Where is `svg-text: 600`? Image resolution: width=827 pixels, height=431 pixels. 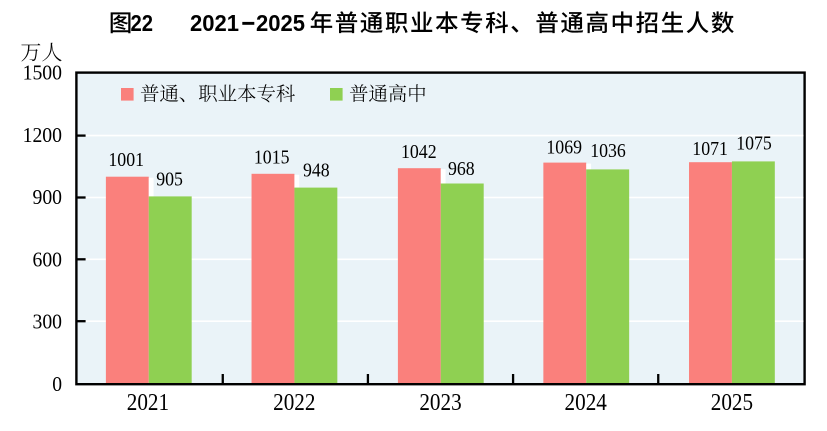 svg-text: 600 is located at coordinates (48, 259).